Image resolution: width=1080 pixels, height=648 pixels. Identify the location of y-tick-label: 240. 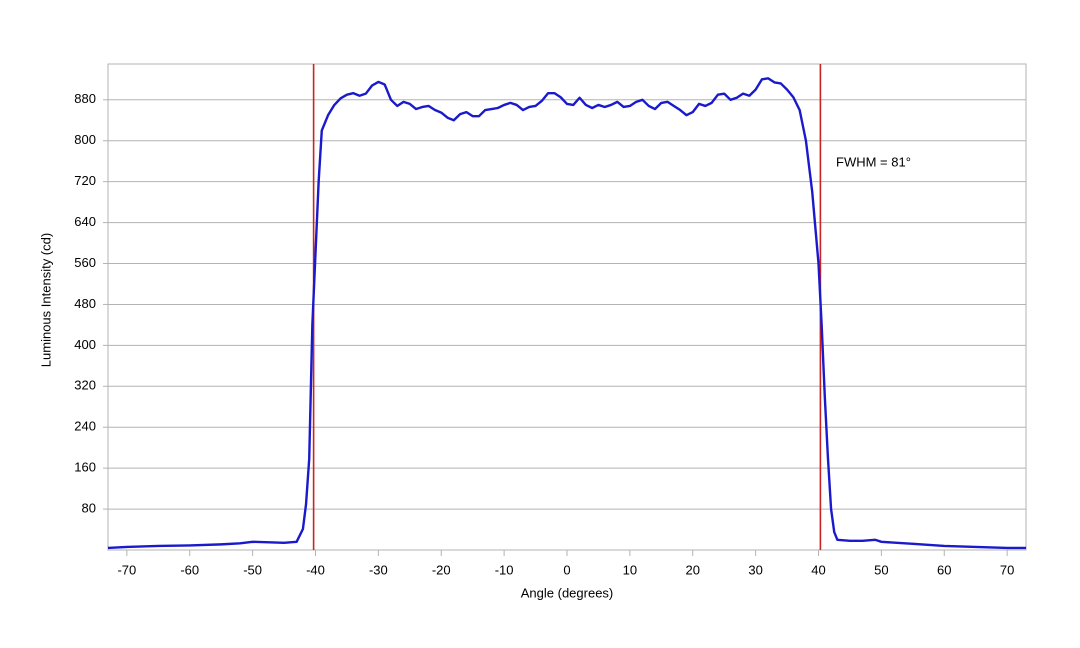
(85, 426).